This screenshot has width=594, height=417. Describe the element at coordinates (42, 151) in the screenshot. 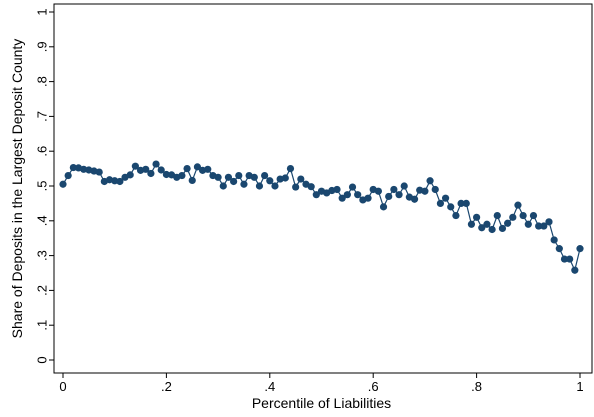

I see `y-tick-label: .6` at that location.